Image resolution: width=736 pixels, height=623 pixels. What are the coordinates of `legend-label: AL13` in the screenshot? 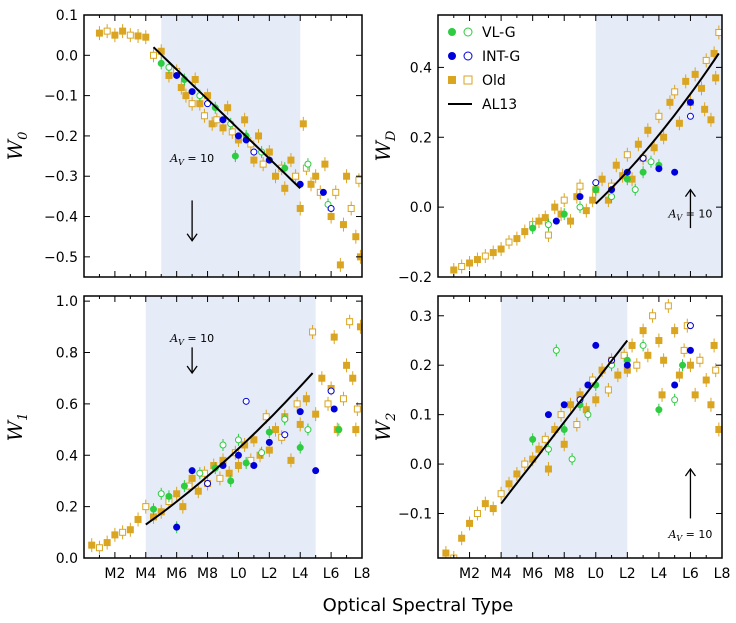 It's located at (499, 105).